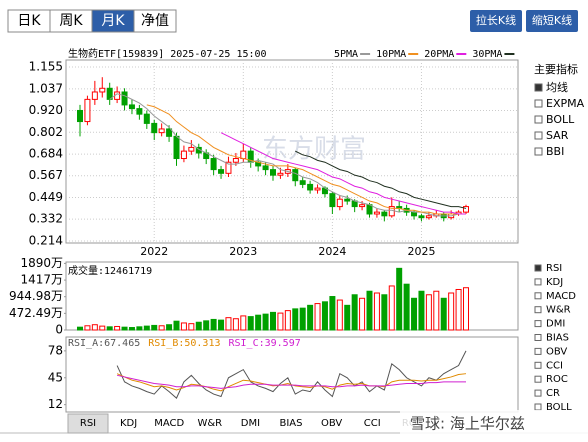 The height and width of the screenshot is (442, 588). I want to click on tab-selected, so click(88, 423).